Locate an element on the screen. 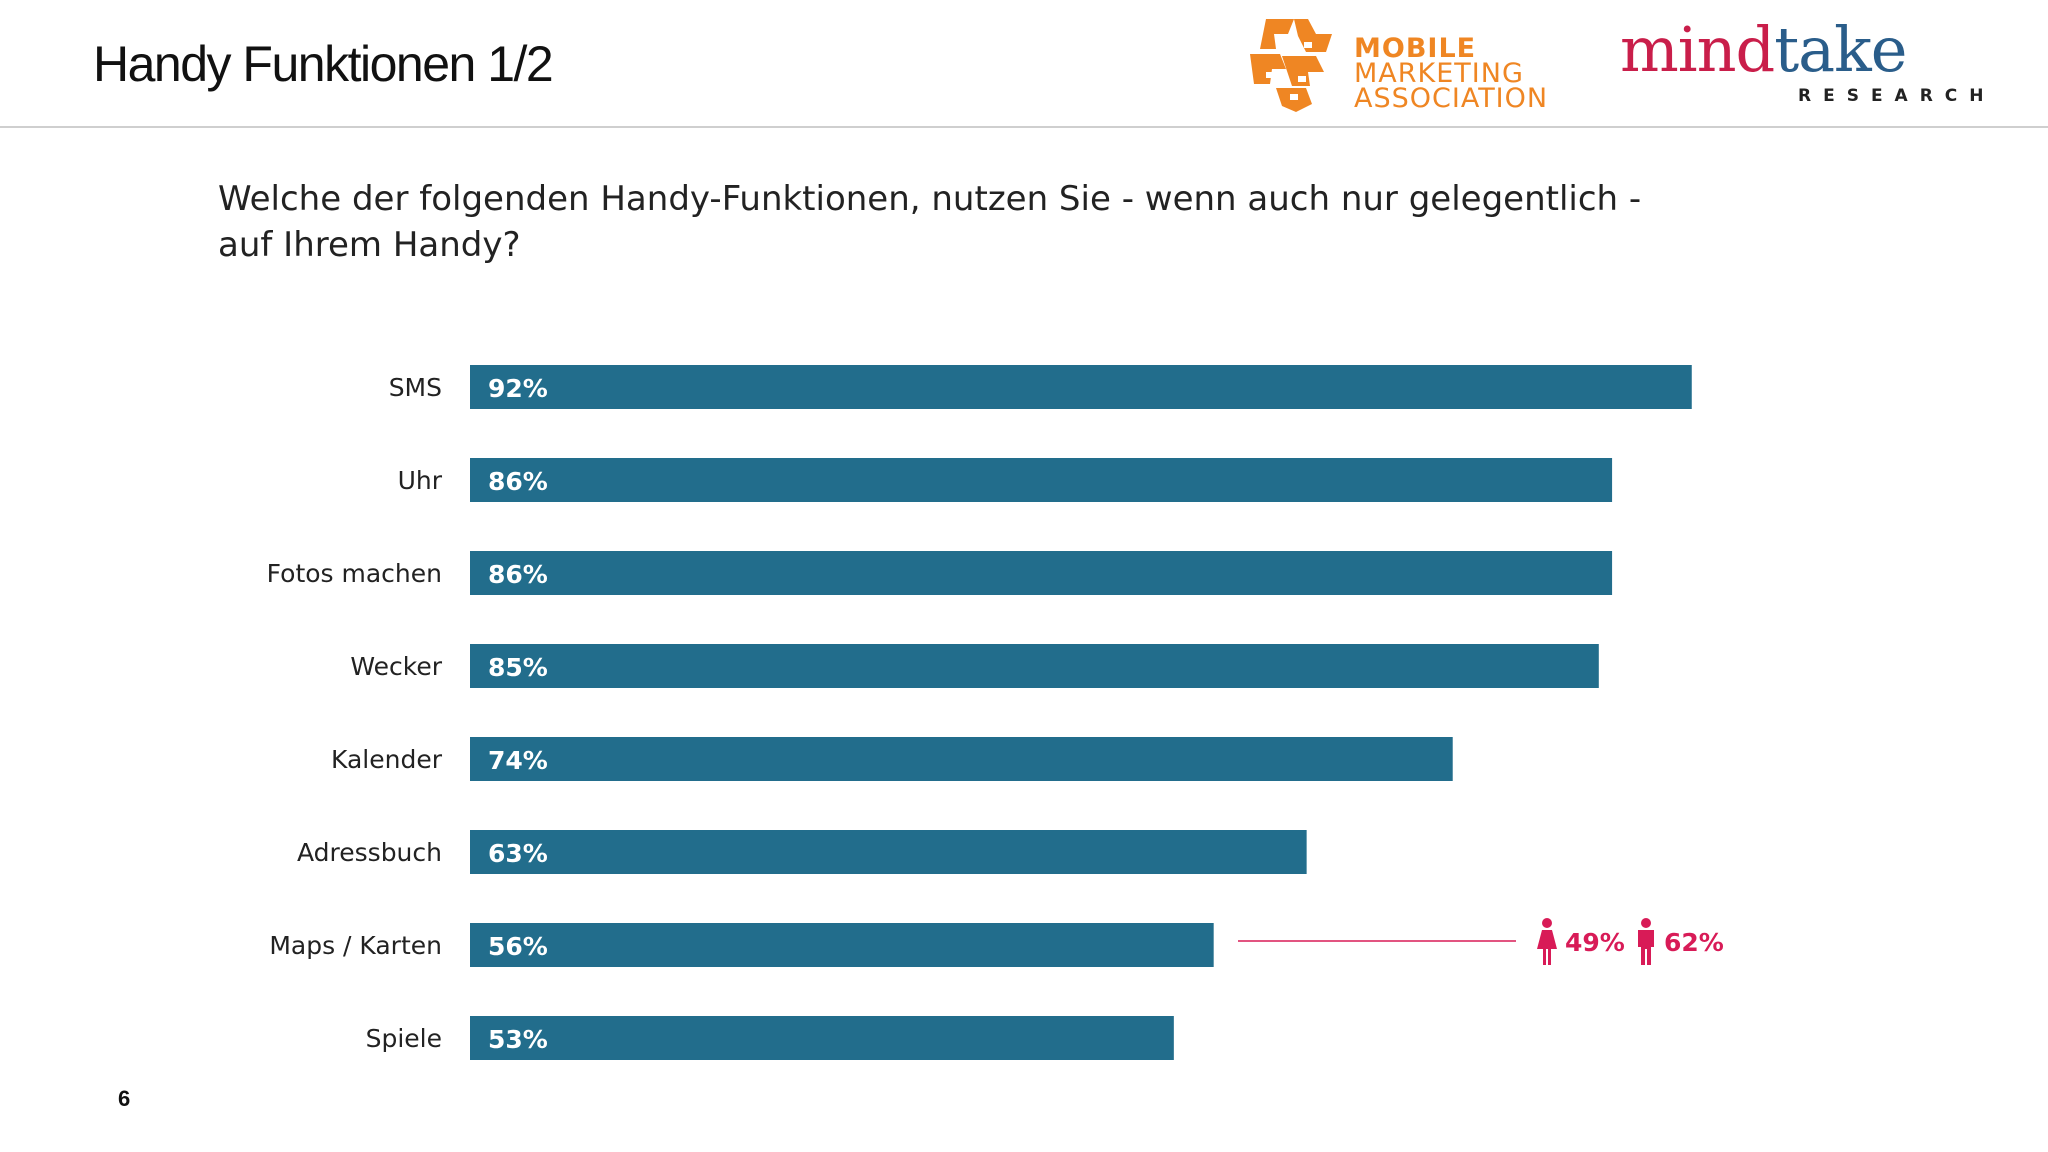 This screenshot has height=1152, width=2048. bar-uhr is located at coordinates (1041, 480).